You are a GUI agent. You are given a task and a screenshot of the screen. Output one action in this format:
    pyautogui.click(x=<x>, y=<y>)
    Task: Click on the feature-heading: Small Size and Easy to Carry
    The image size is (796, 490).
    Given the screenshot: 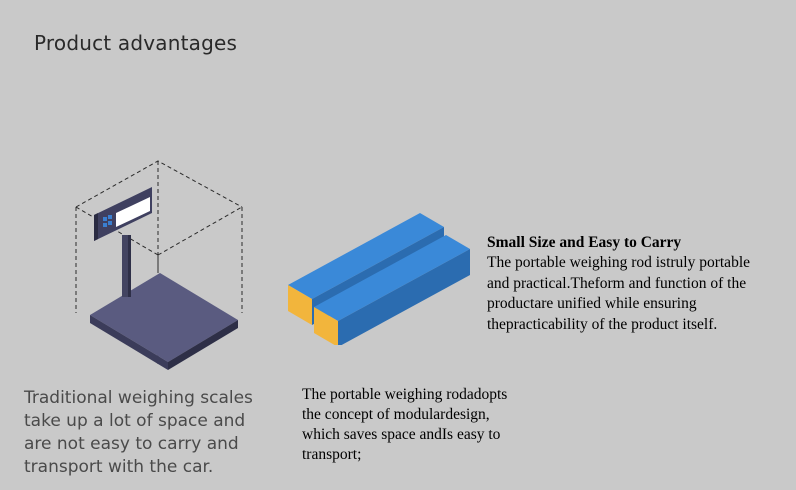 What is the action you would take?
    pyautogui.click(x=584, y=242)
    